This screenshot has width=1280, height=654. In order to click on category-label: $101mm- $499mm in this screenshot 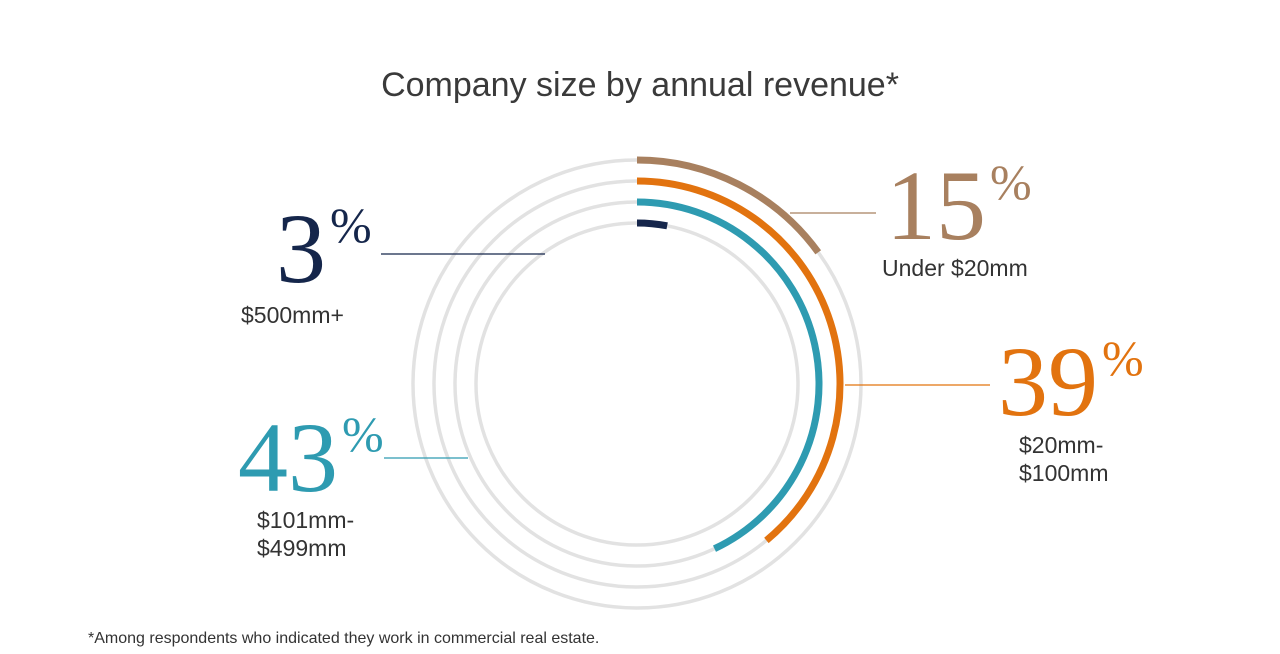, I will do `click(306, 534)`.